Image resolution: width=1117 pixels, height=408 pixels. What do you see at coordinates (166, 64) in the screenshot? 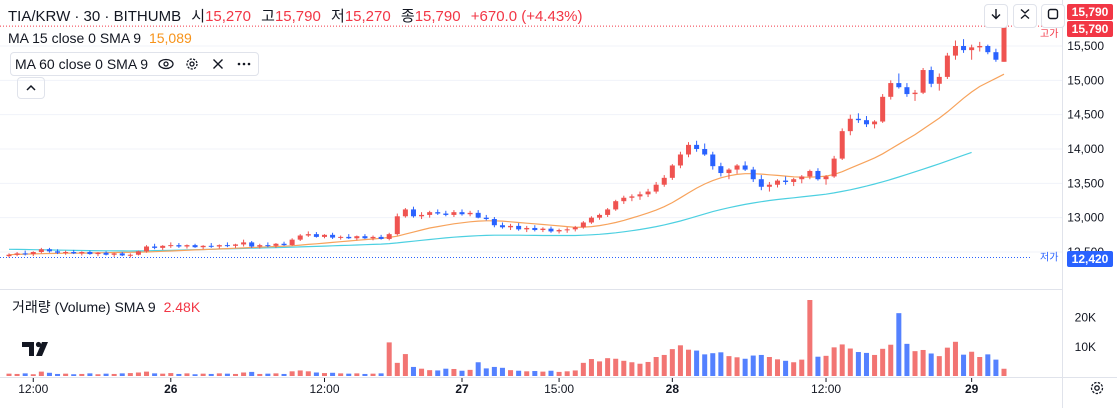
I see `eye-icon` at bounding box center [166, 64].